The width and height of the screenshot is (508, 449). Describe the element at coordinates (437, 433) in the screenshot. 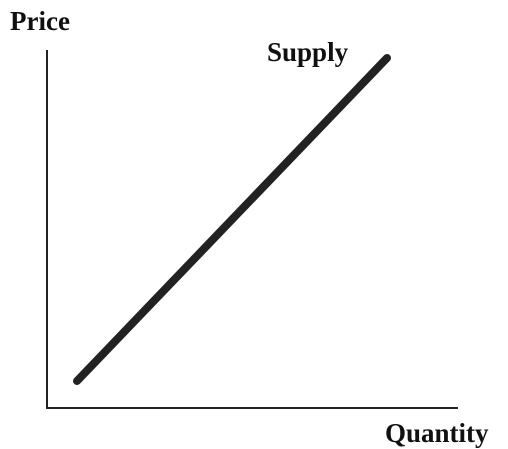

I see `x-axis-label: Quantity` at that location.